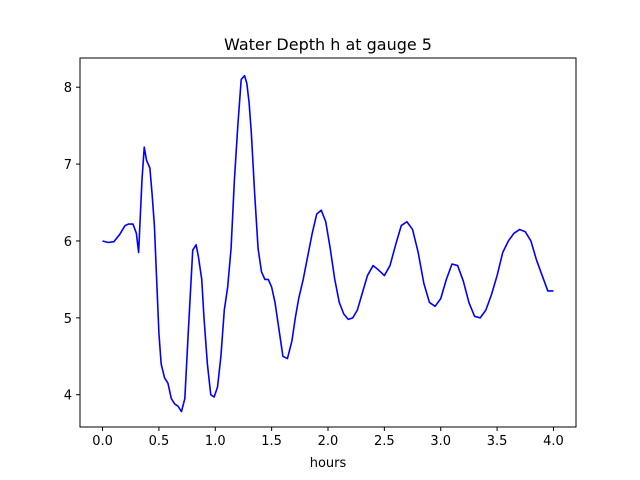 This screenshot has width=640, height=480. Describe the element at coordinates (497, 441) in the screenshot. I see `x-tick-label-7: 3.5` at that location.